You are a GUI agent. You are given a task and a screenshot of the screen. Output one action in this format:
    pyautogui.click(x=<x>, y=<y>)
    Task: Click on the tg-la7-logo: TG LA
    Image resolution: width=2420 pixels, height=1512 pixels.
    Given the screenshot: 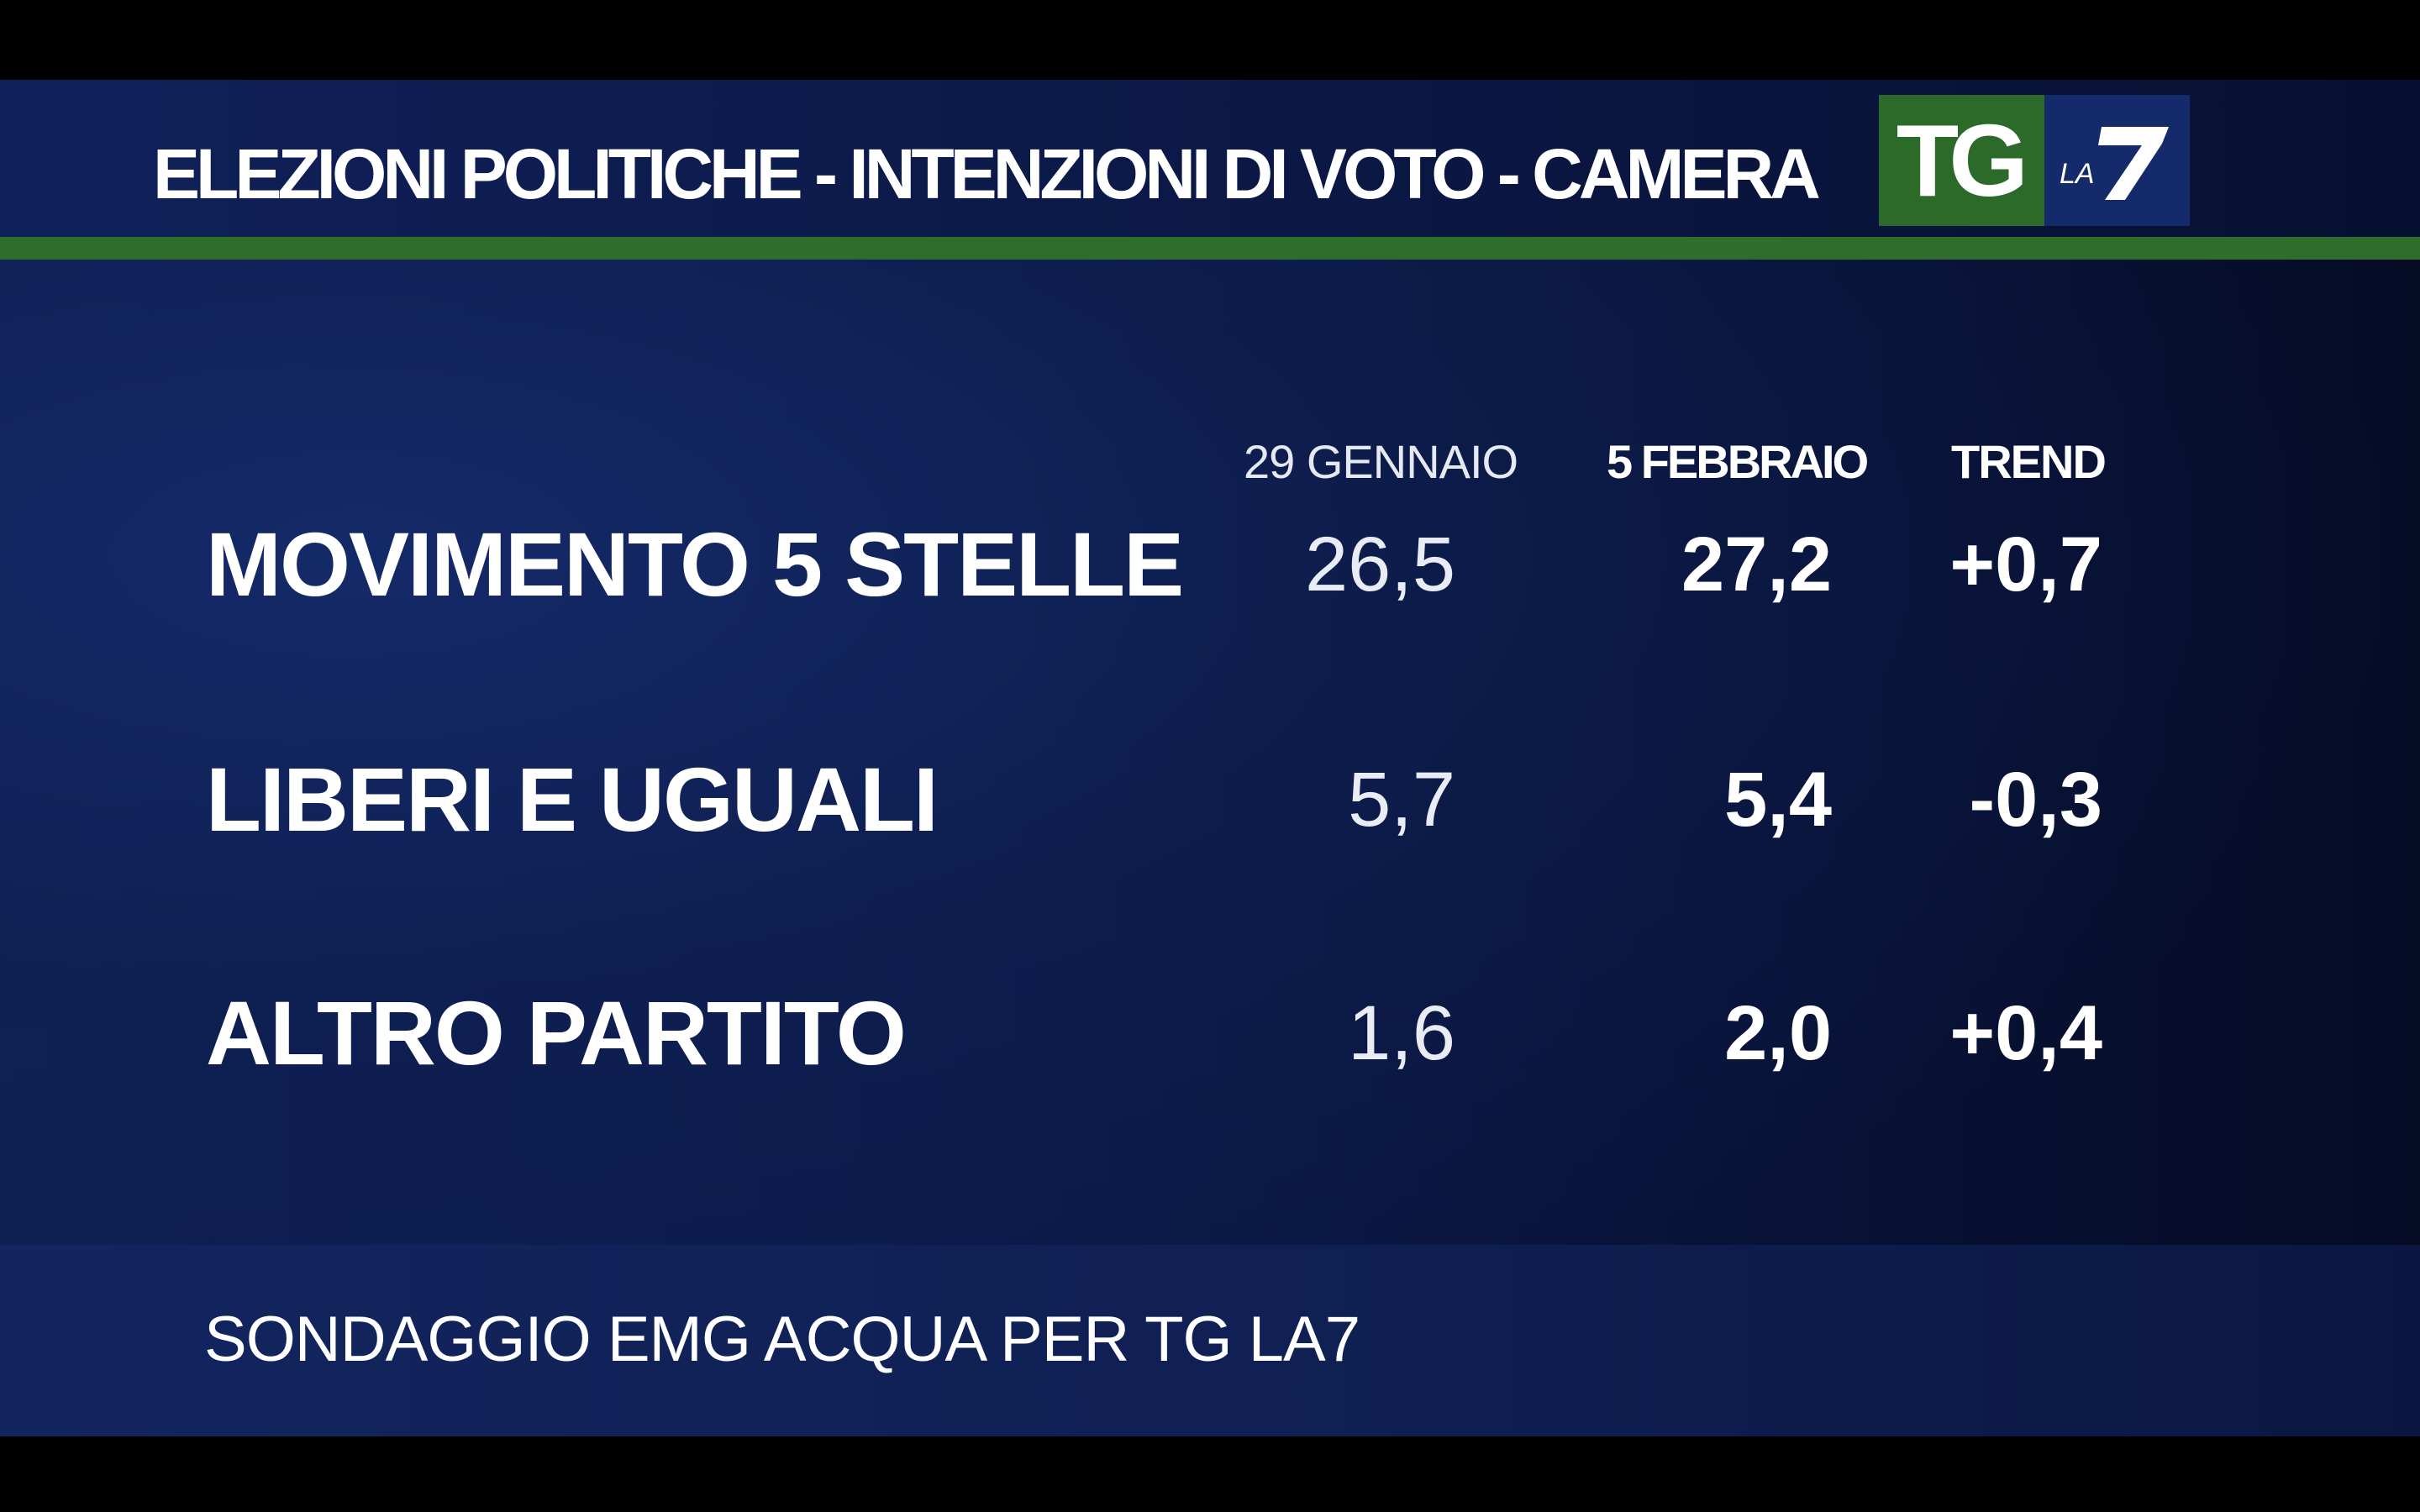 What is the action you would take?
    pyautogui.click(x=2035, y=160)
    